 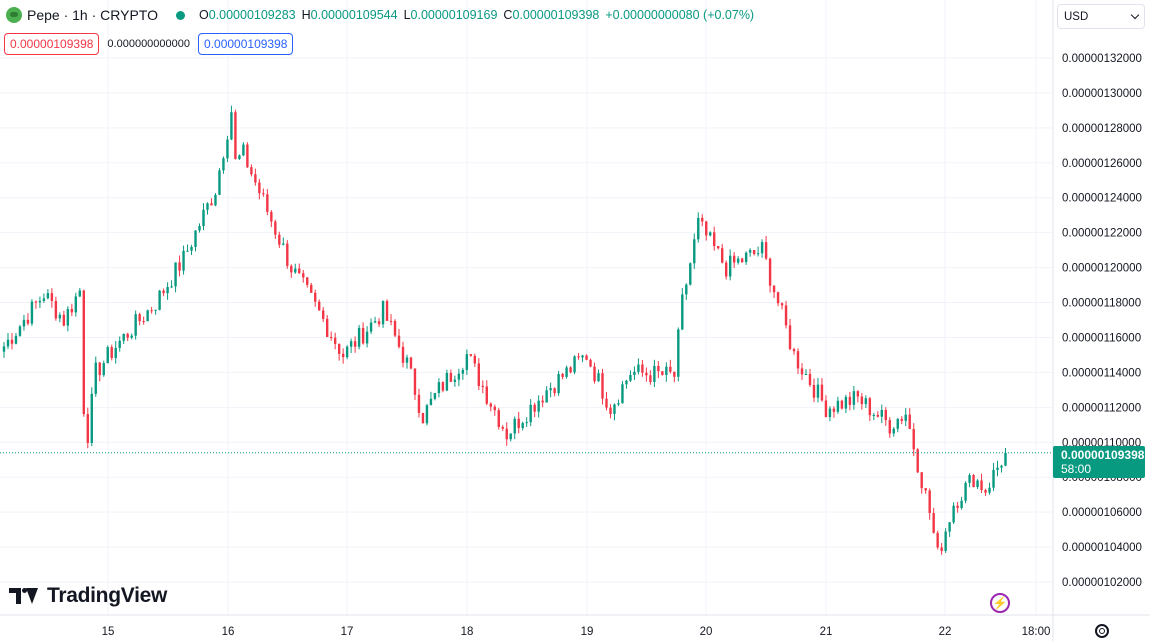 I want to click on x-tick-label: 16, so click(x=228, y=632).